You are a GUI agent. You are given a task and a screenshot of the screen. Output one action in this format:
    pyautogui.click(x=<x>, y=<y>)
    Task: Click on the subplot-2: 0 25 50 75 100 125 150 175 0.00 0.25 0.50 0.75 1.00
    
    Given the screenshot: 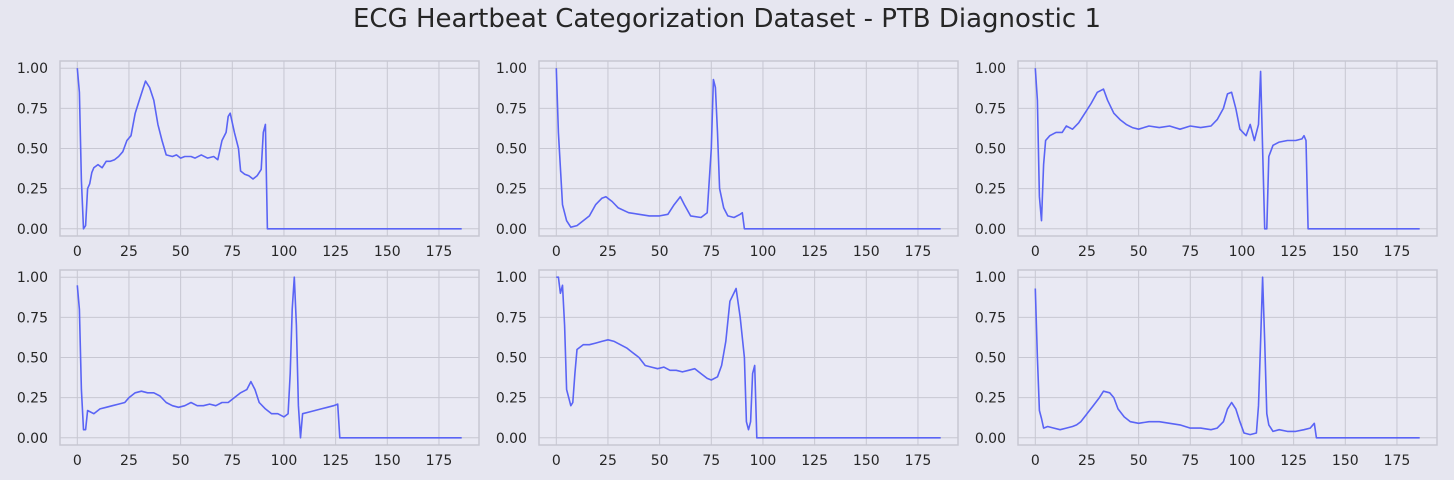 What is the action you would take?
    pyautogui.click(x=727, y=160)
    